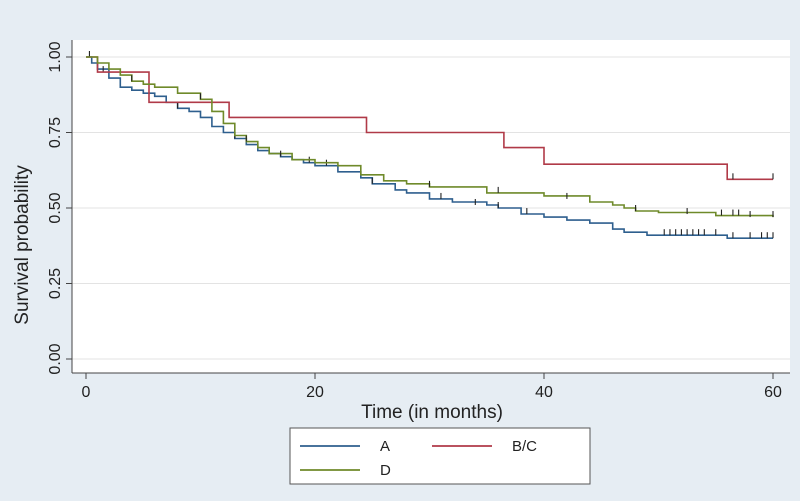 The width and height of the screenshot is (800, 501). I want to click on y-tick-label: 0.50, so click(55, 207).